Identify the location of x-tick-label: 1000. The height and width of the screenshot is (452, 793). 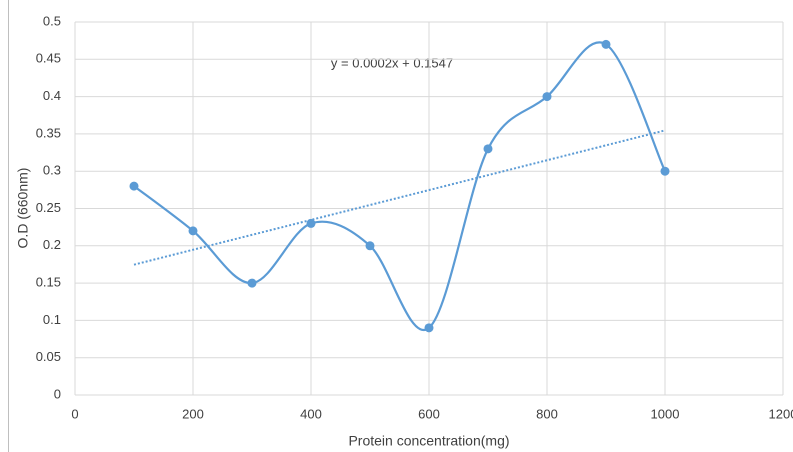
(665, 413).